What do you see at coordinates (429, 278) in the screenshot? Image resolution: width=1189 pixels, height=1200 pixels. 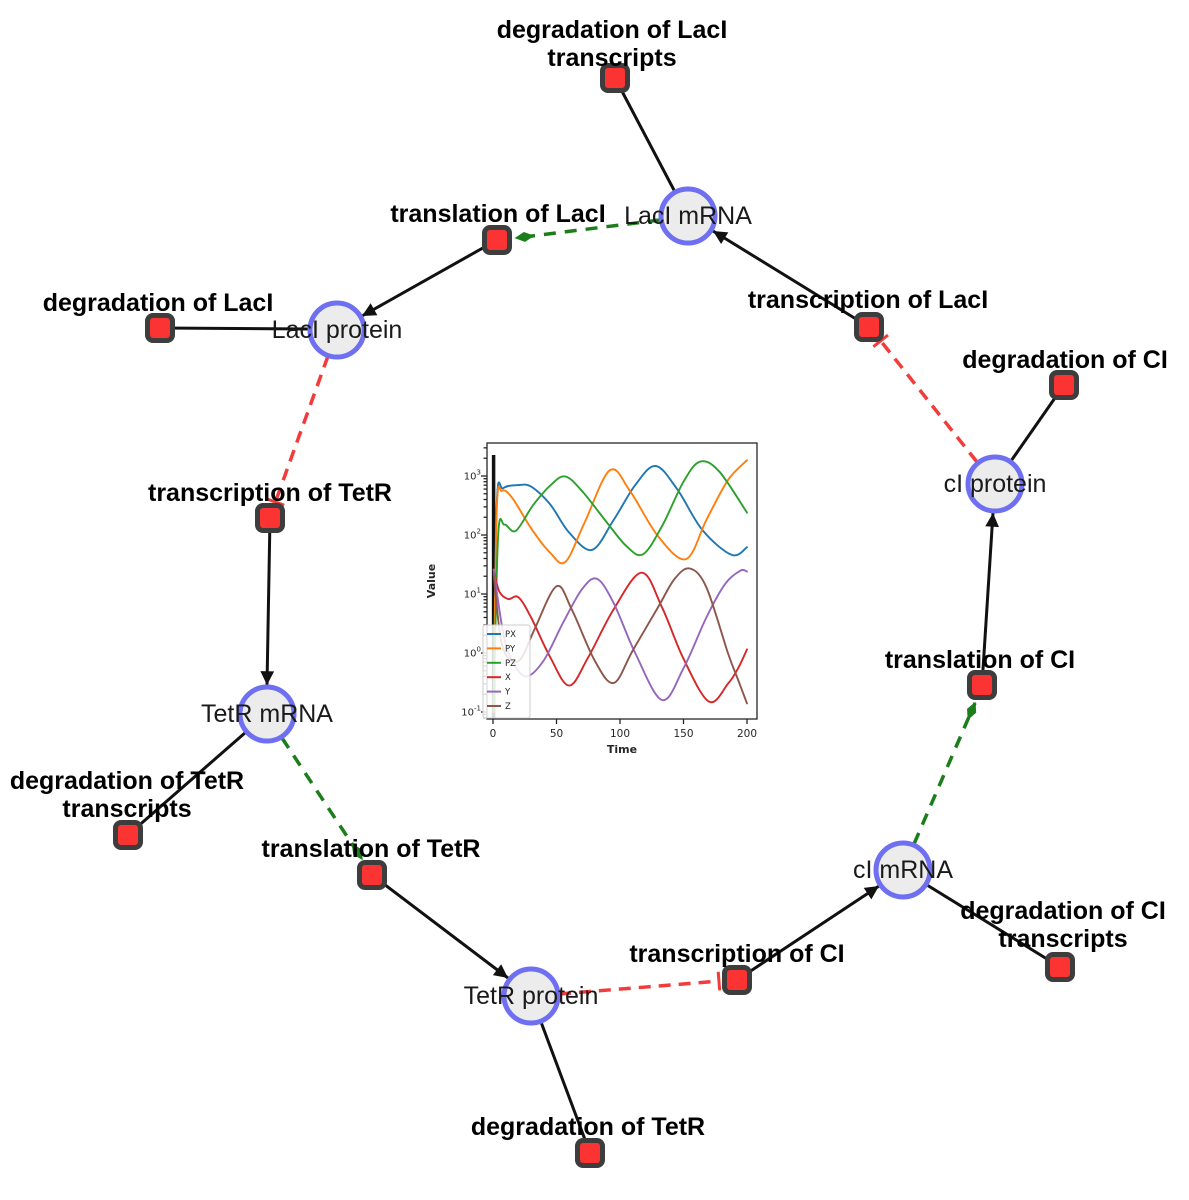 I see `edge-translation-of-laci-to-laci-protein` at bounding box center [429, 278].